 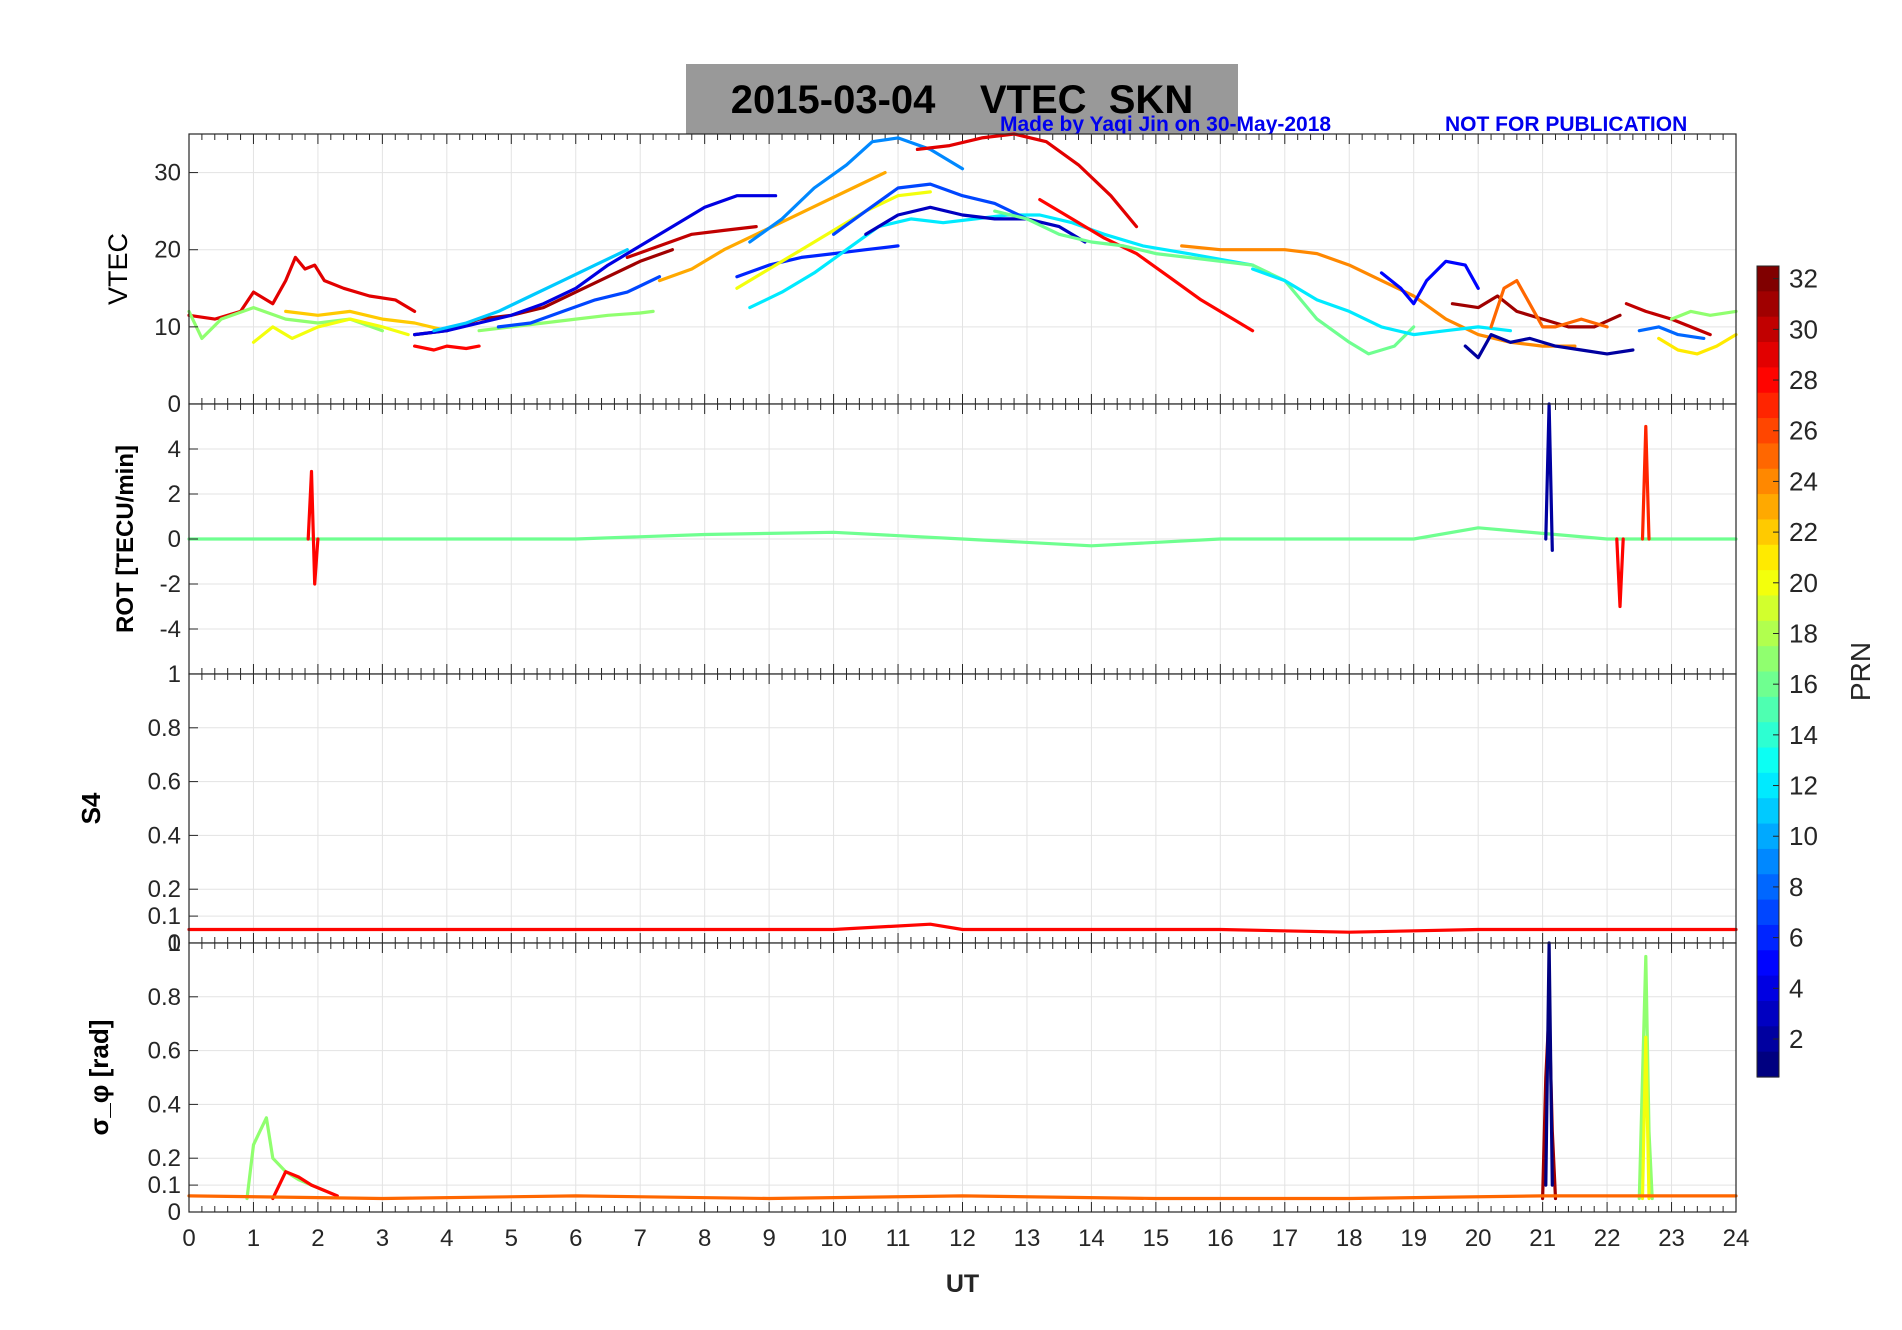 What do you see at coordinates (1736, 1238) in the screenshot?
I see `x-tick-label: 24` at bounding box center [1736, 1238].